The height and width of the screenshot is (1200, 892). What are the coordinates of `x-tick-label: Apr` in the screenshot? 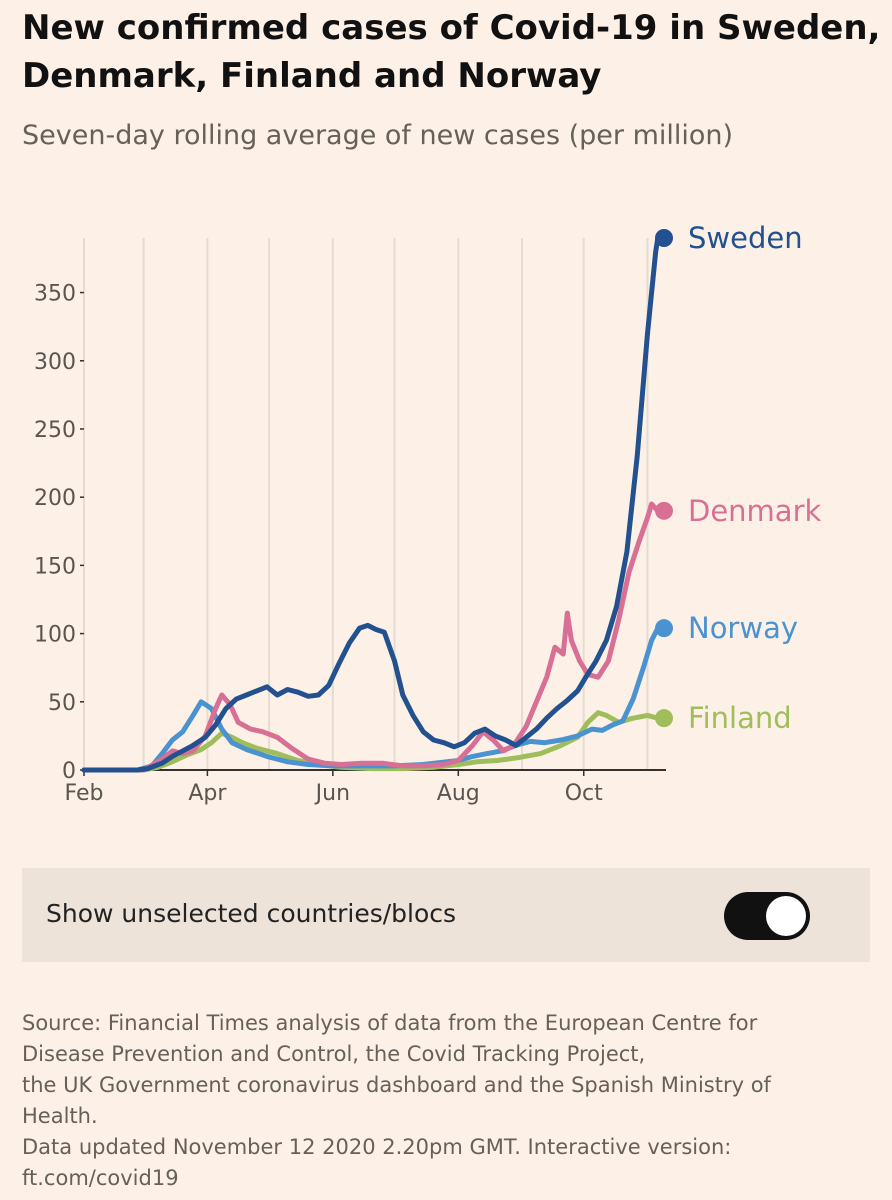 It's located at (207, 793).